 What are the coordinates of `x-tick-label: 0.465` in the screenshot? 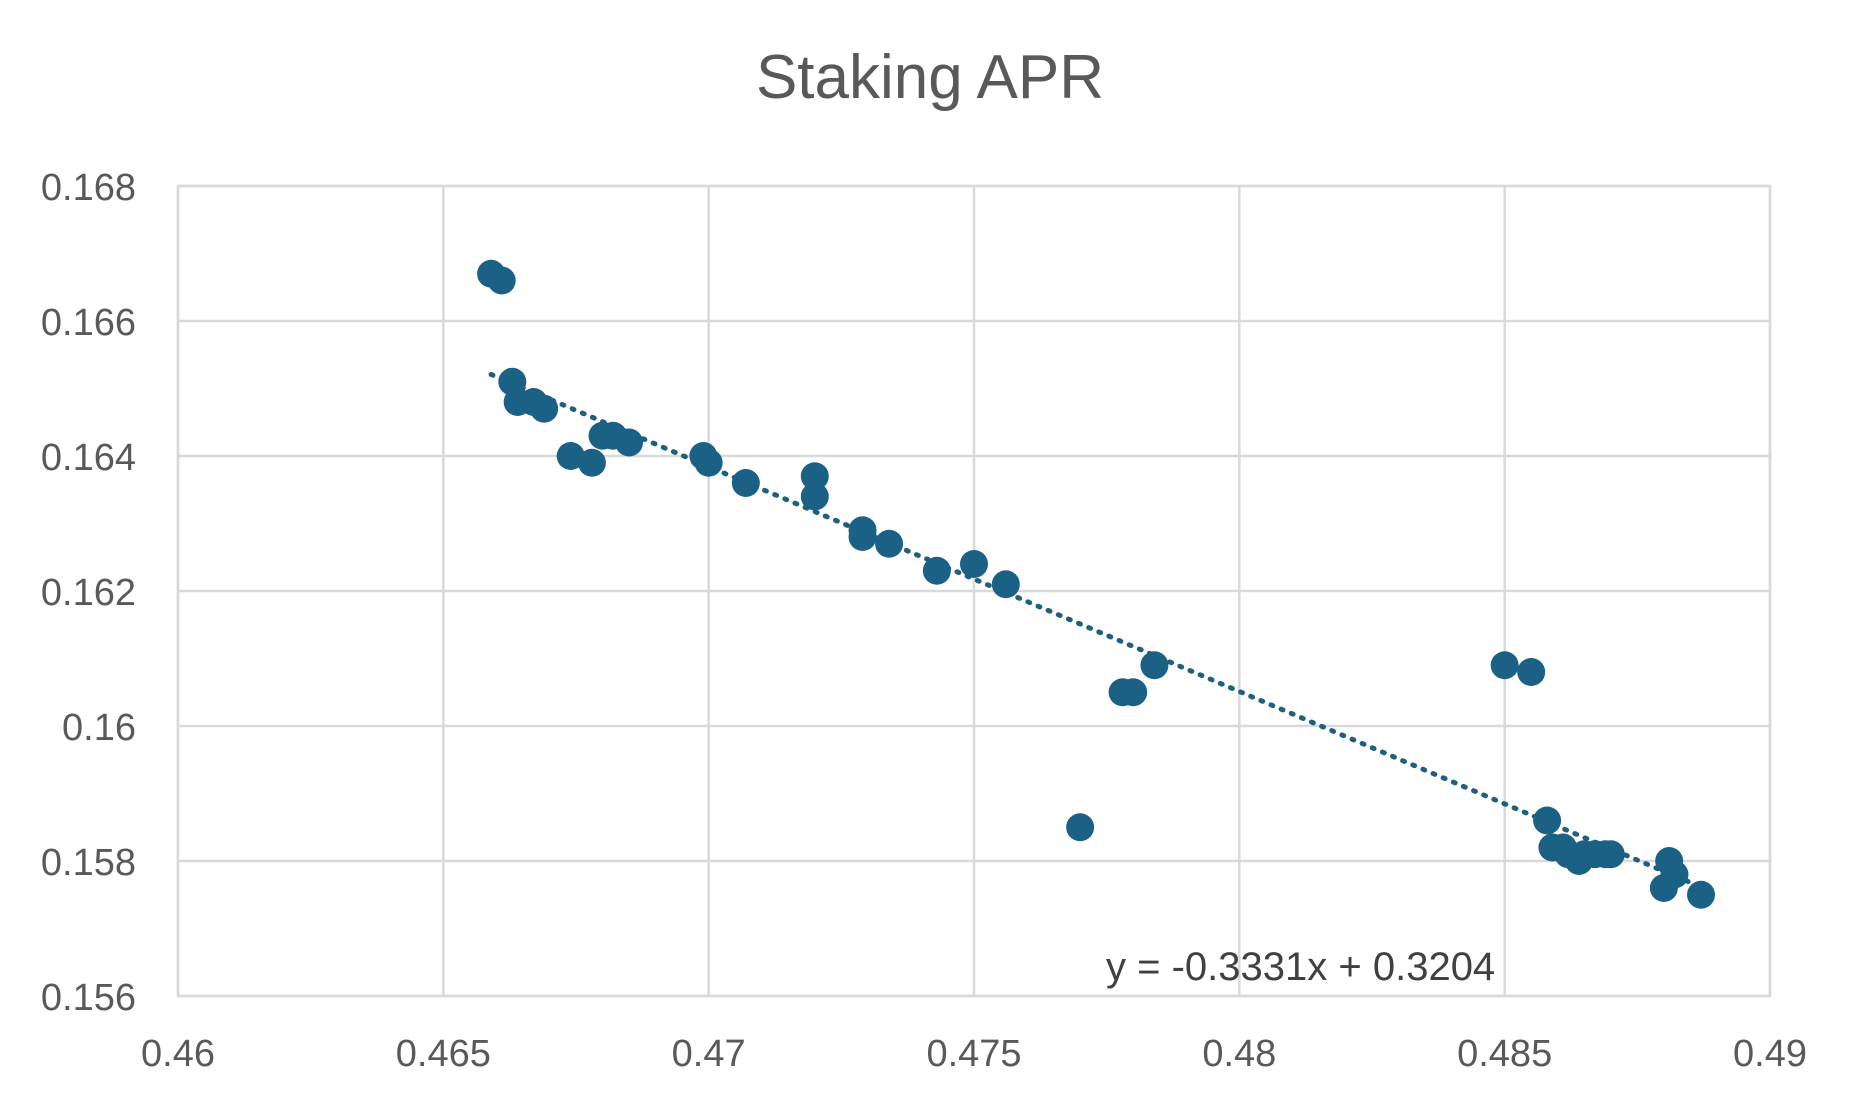 It's located at (443, 1054).